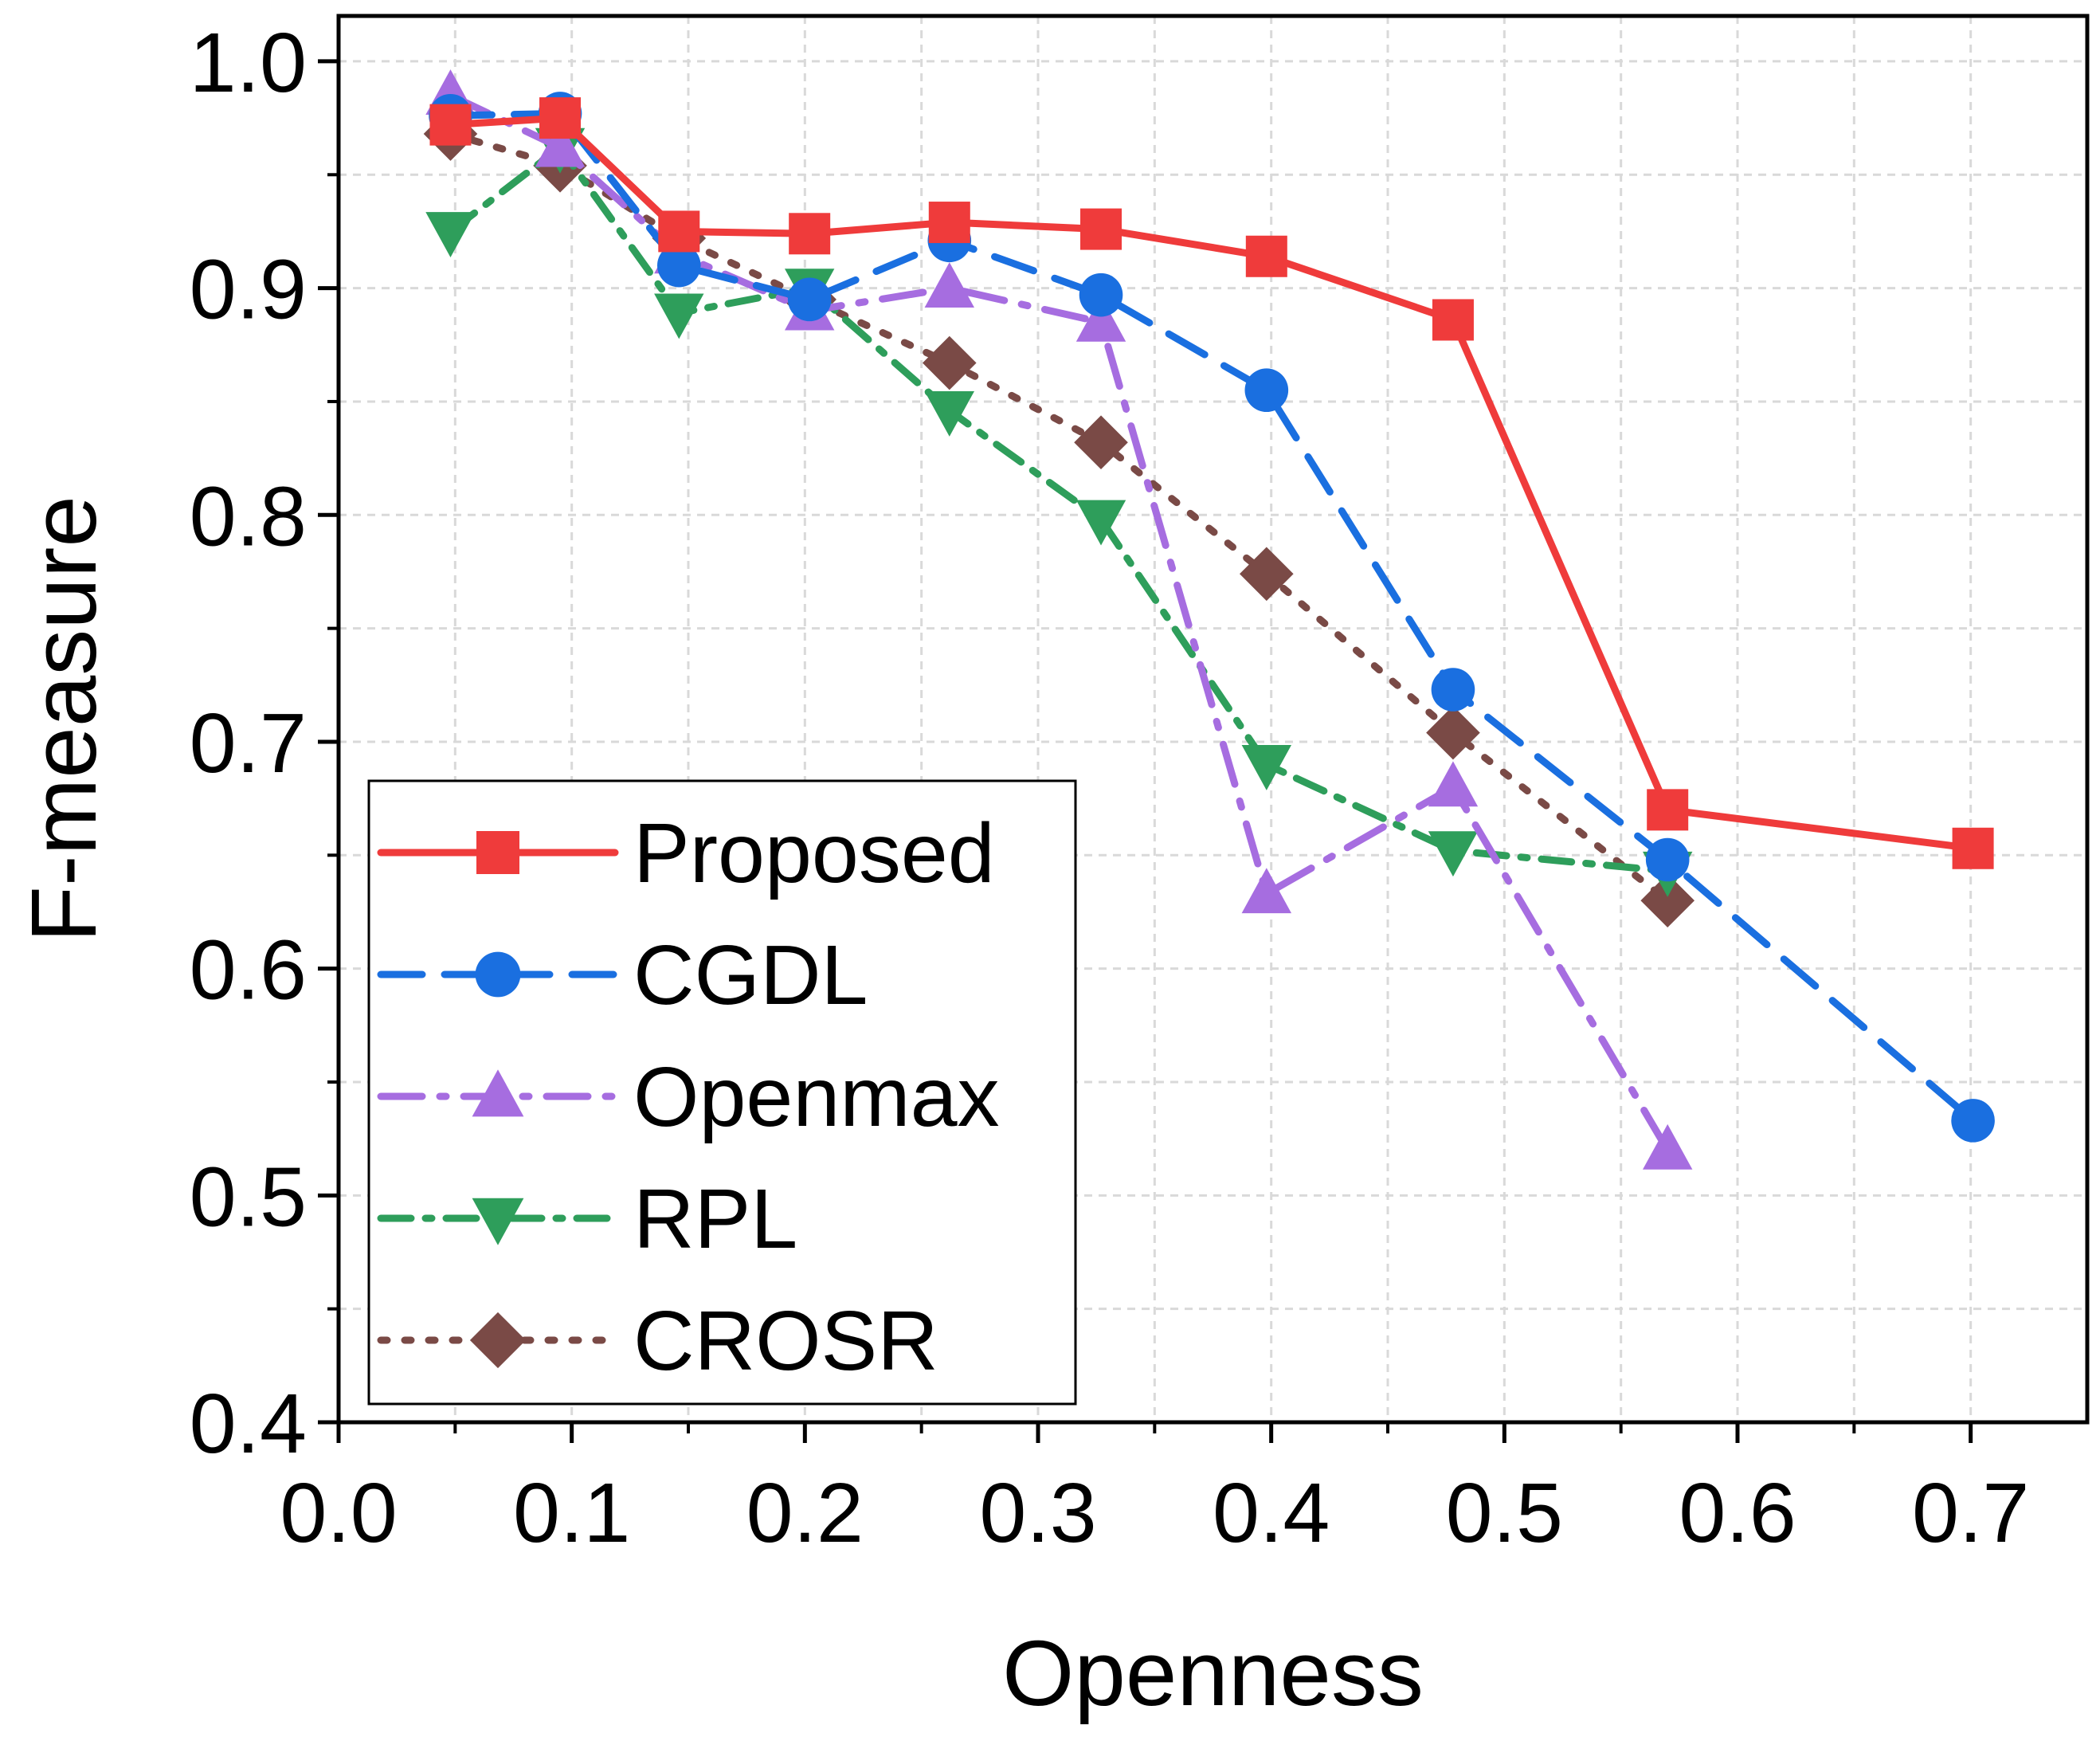  What do you see at coordinates (750, 975) in the screenshot?
I see `legend-label: CGDL` at bounding box center [750, 975].